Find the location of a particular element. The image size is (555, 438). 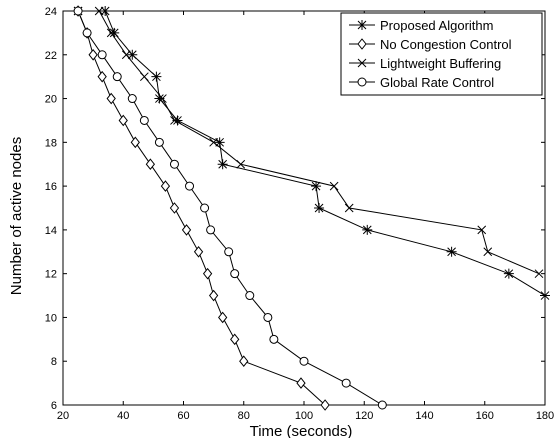

y-tick-label: 24 is located at coordinates (51, 12).